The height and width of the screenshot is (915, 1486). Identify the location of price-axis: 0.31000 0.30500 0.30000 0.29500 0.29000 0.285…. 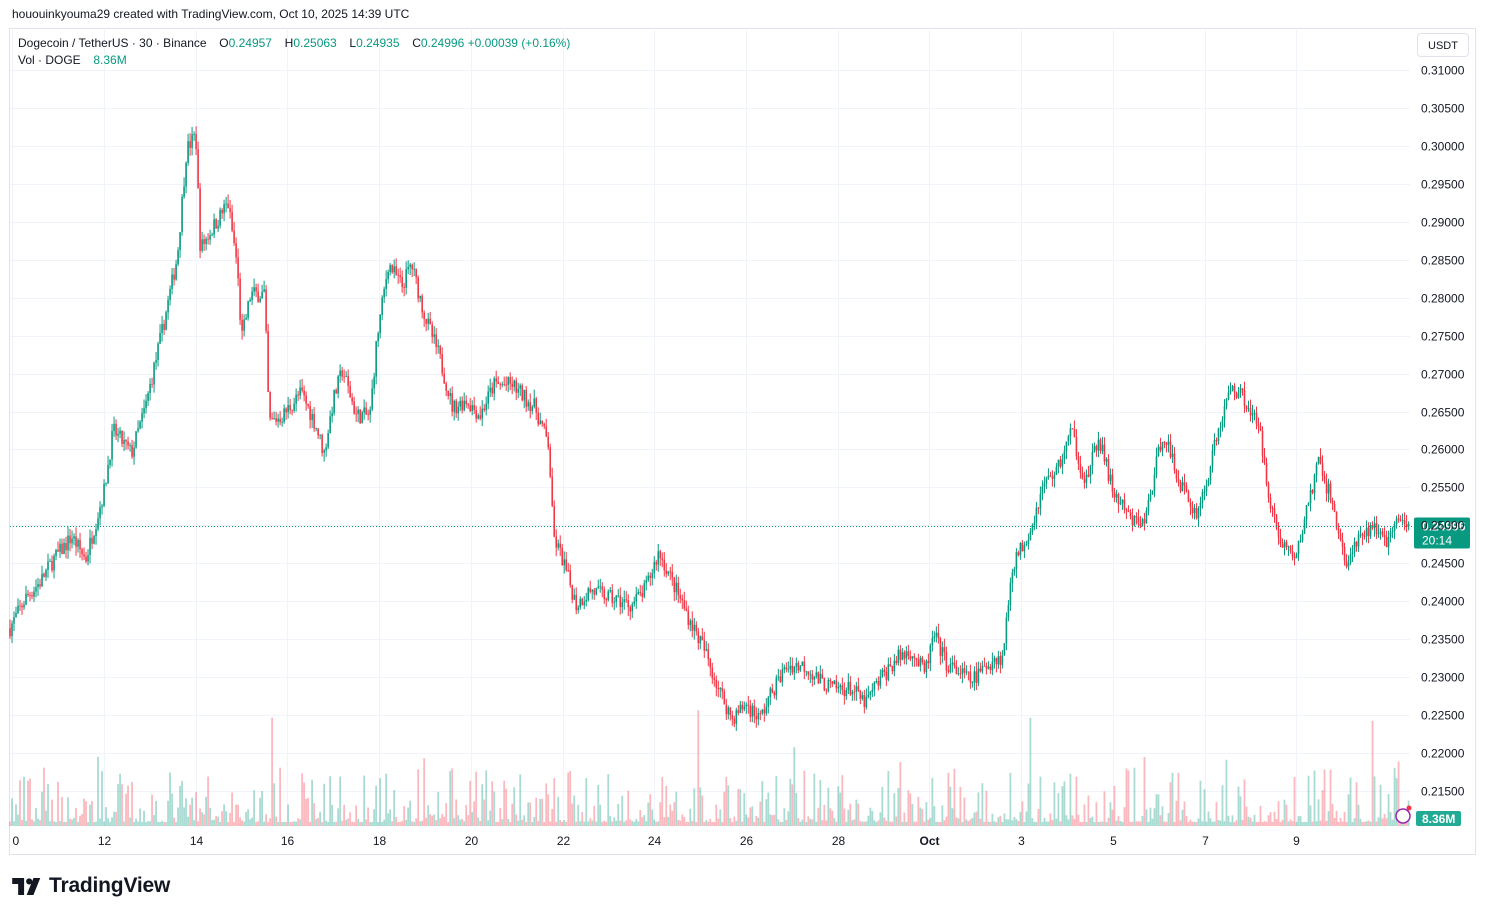
(1443, 431).